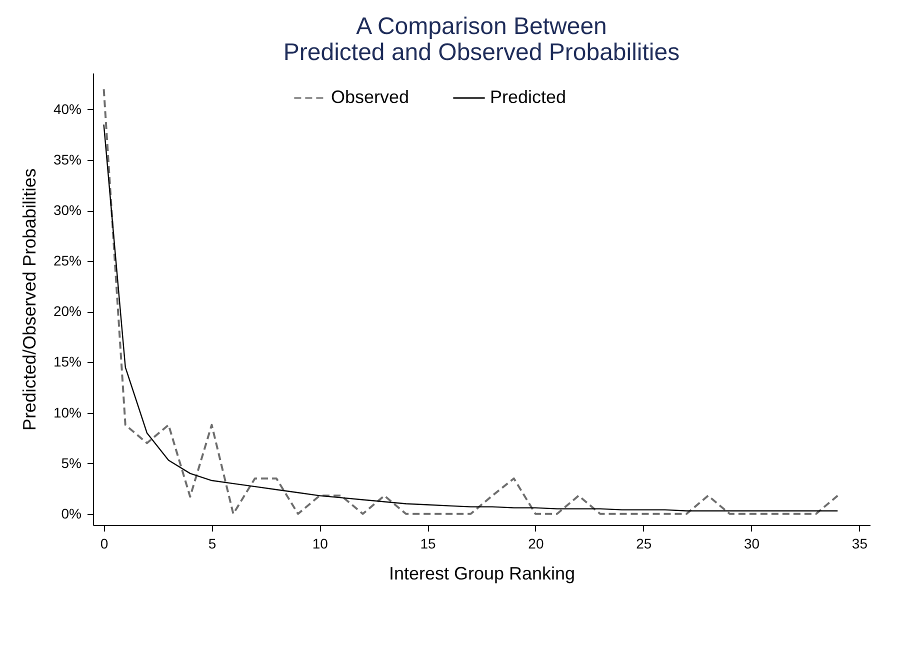 This screenshot has width=920, height=660. What do you see at coordinates (320, 544) in the screenshot?
I see `x-tick-label: 10` at bounding box center [320, 544].